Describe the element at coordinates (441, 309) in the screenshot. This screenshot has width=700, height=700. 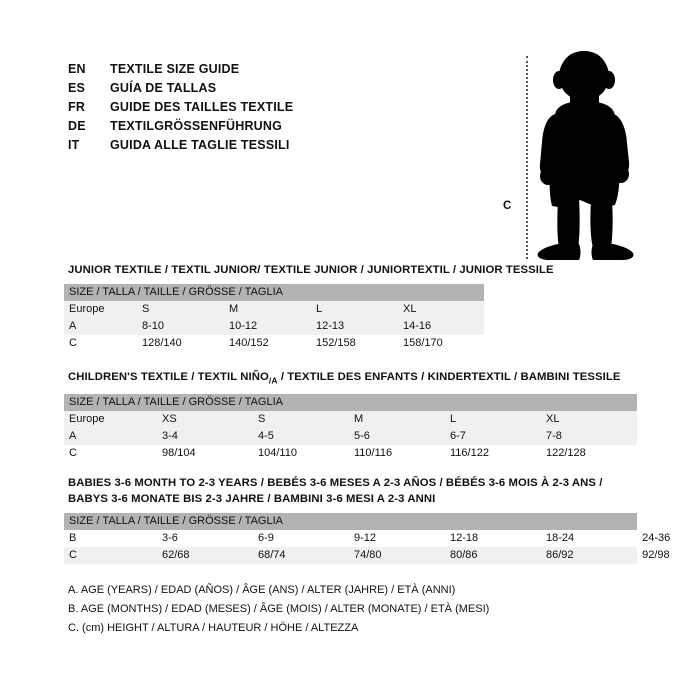
I see `junior-europe-xl: XL` at that location.